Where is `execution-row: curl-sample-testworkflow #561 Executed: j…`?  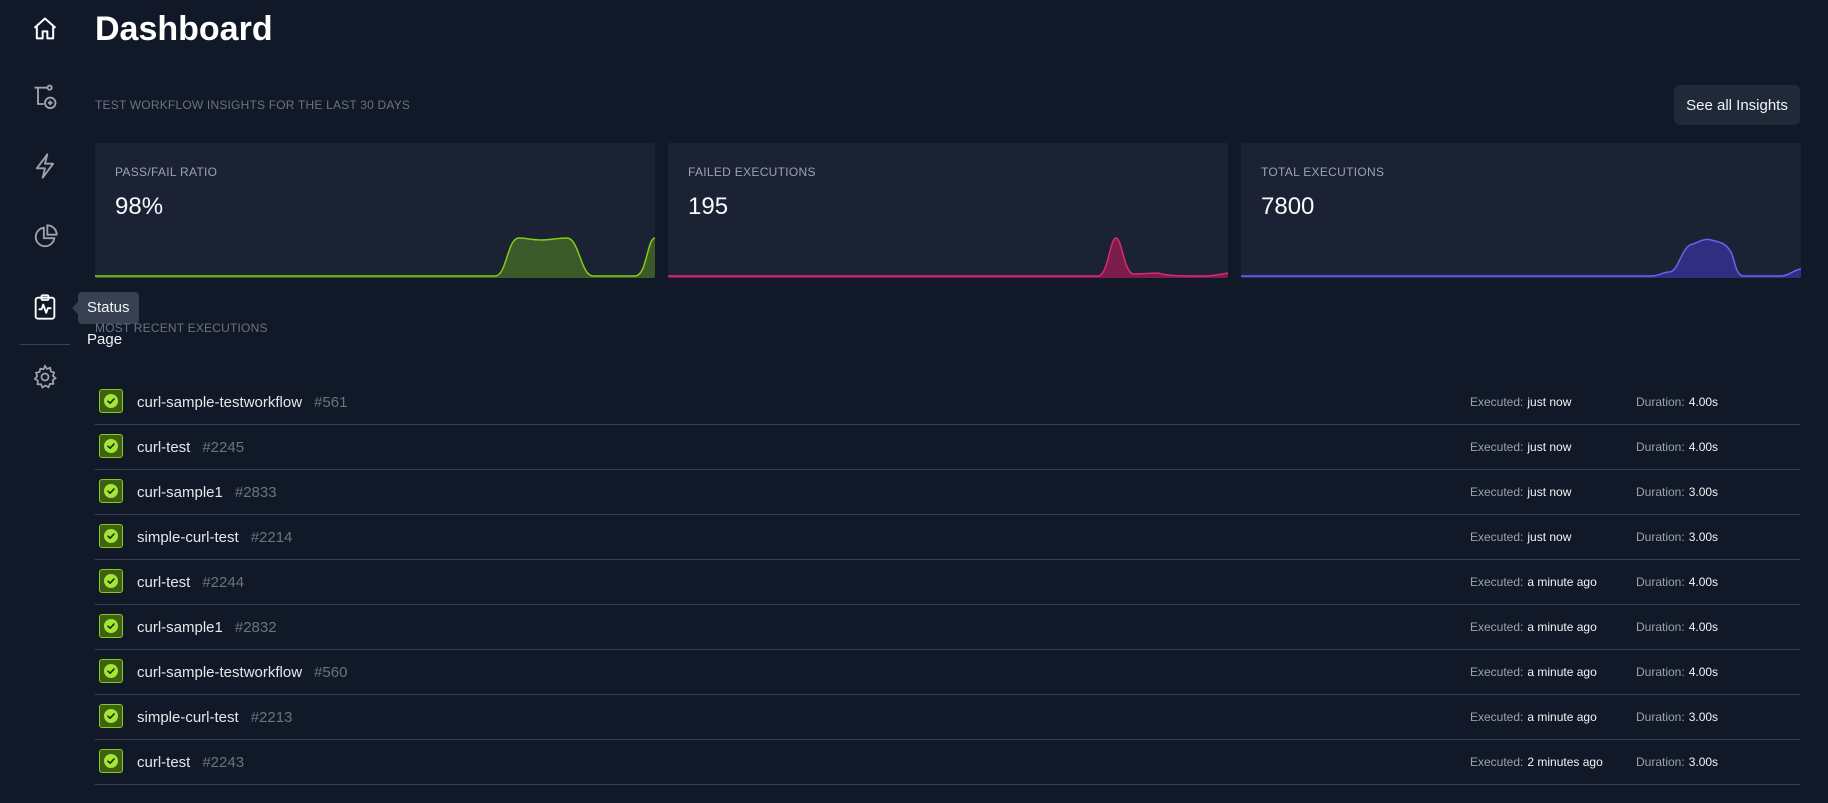 execution-row: curl-sample-testworkflow #561 Executed: j… is located at coordinates (947, 402).